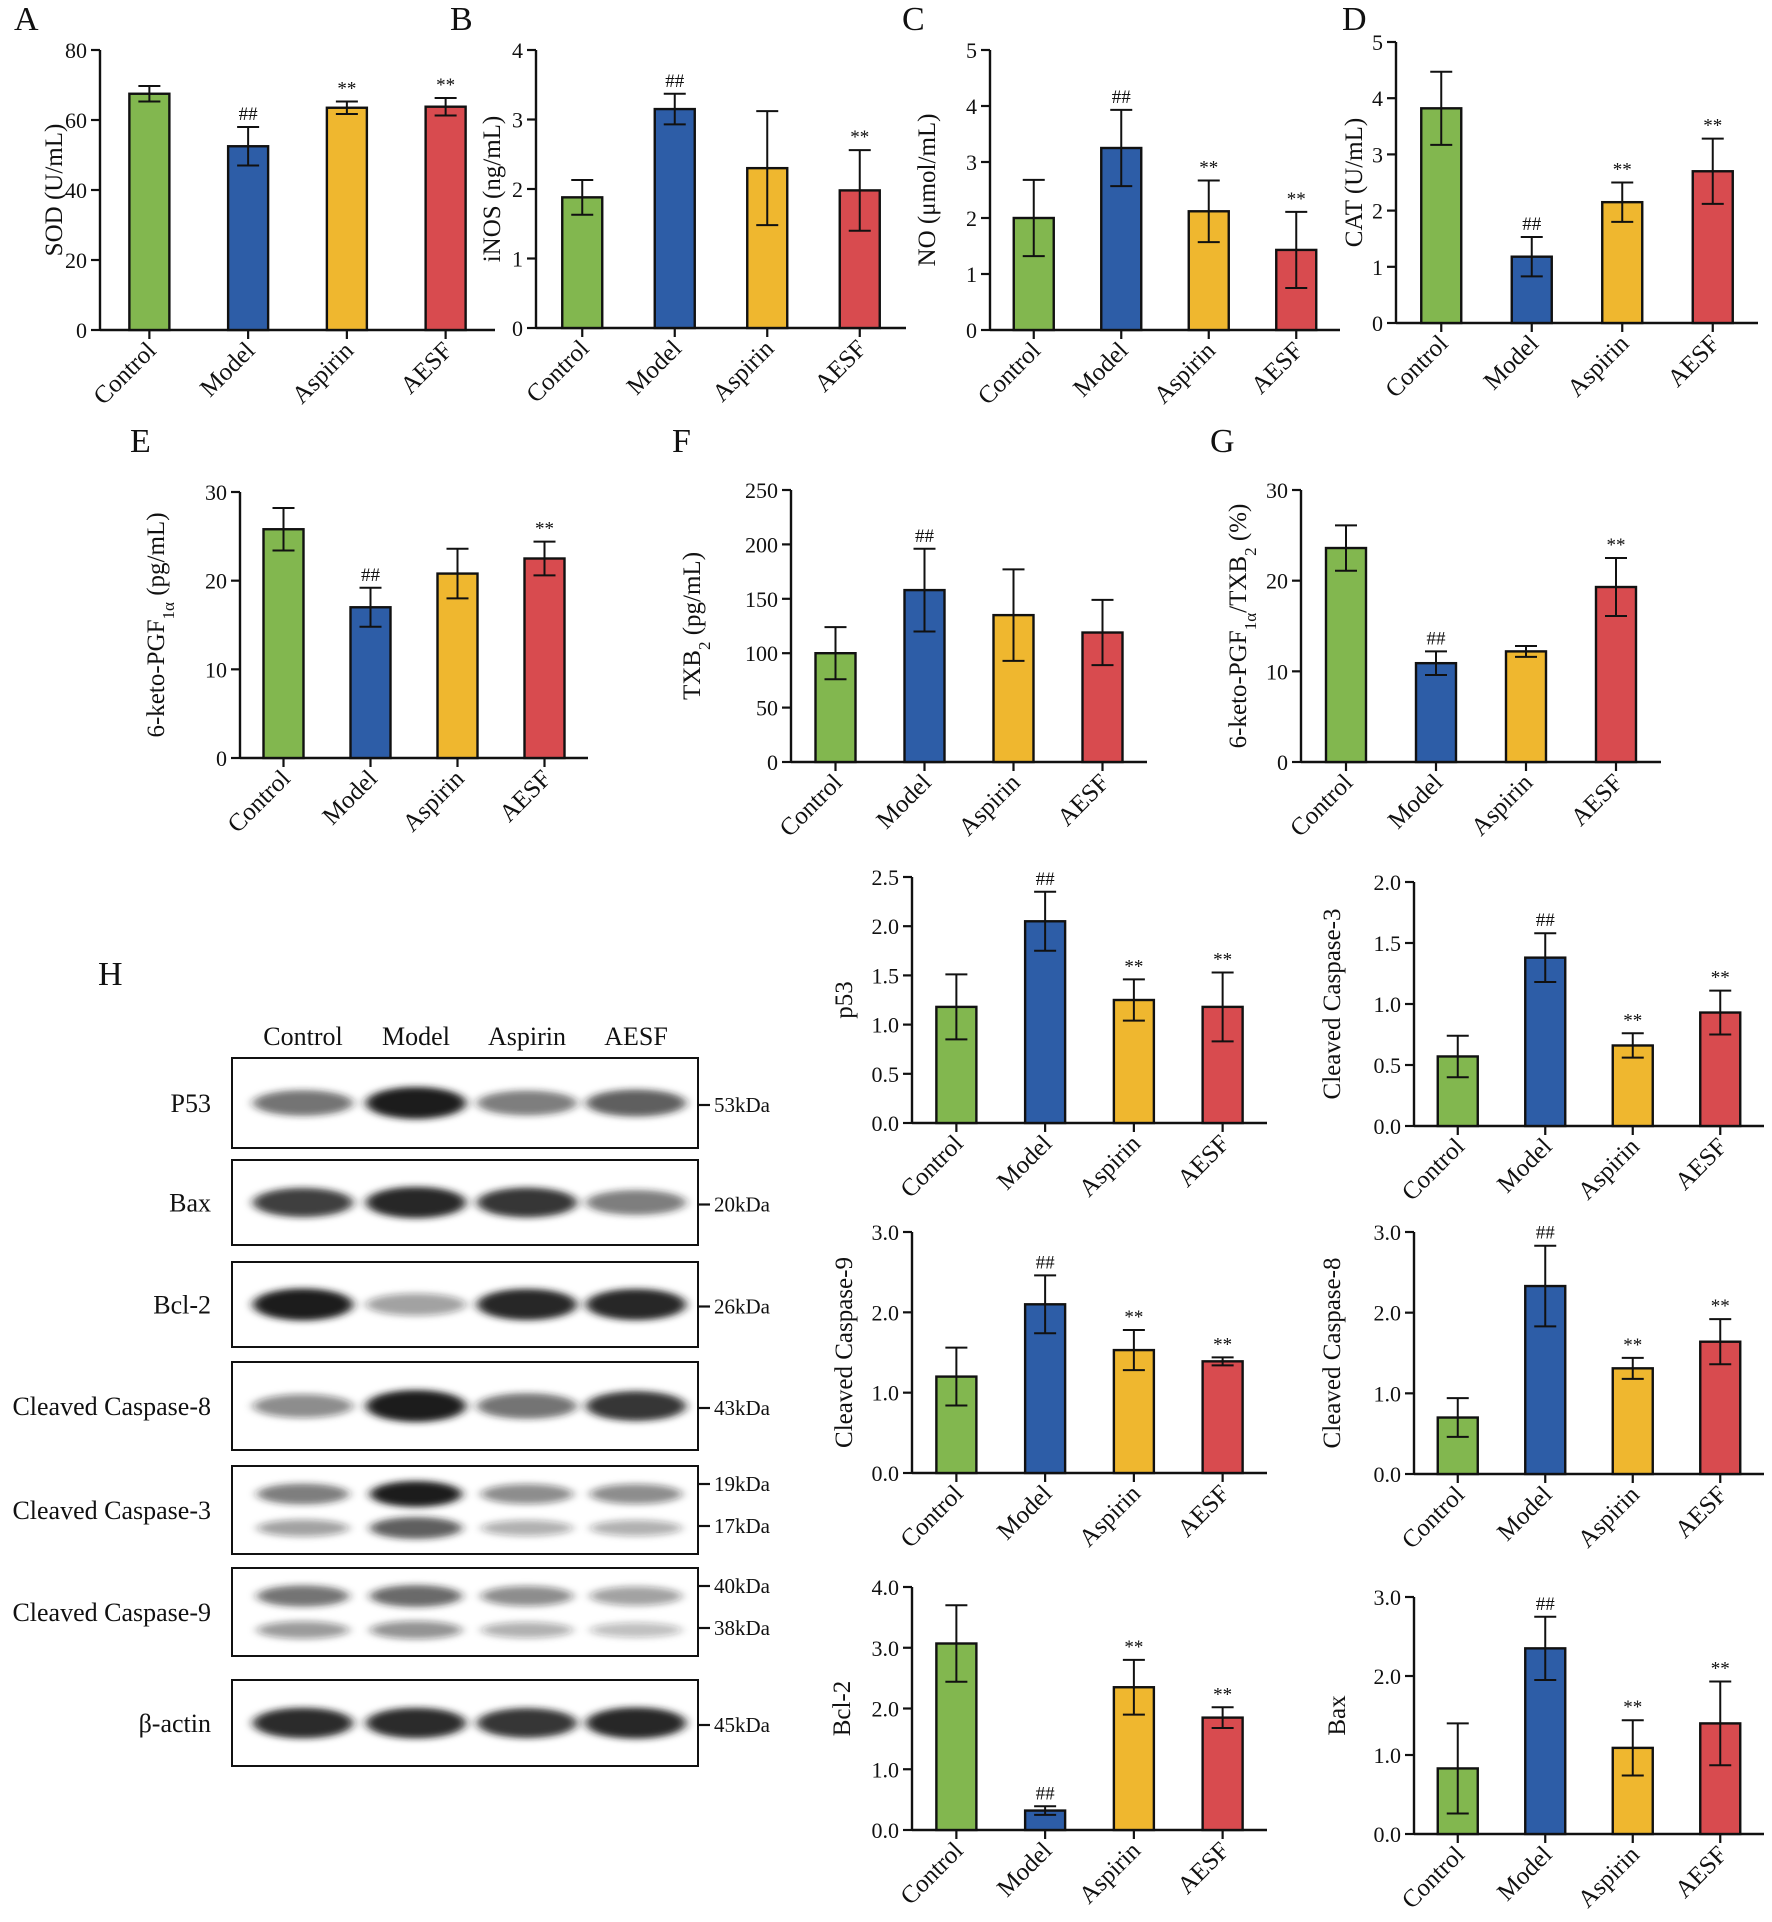 The height and width of the screenshot is (1922, 1772). I want to click on y-tick-label: 1, so click(971, 274).